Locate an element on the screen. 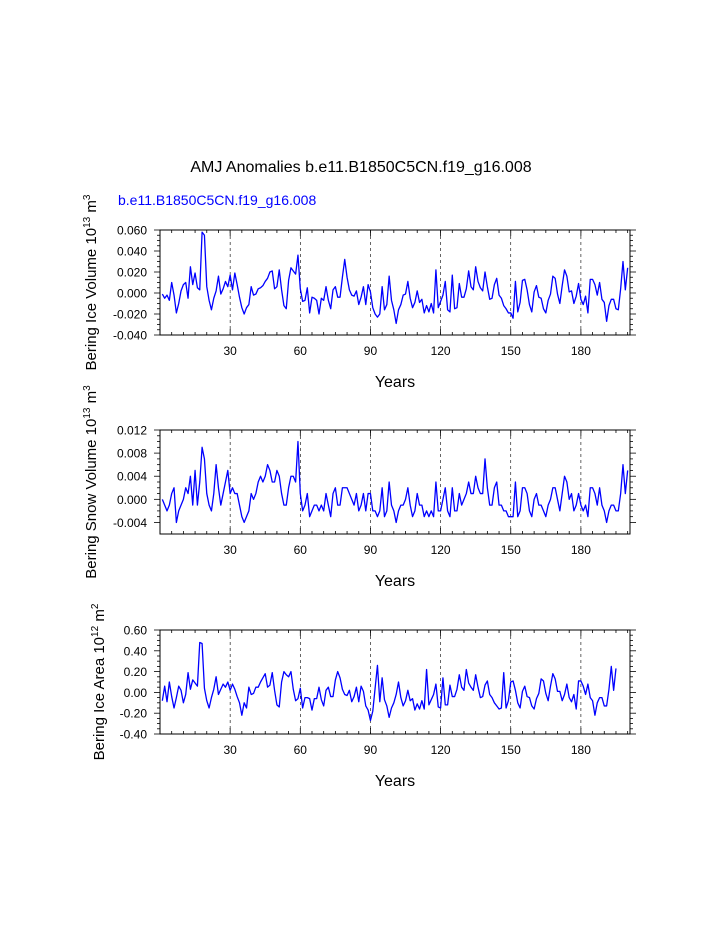 This screenshot has height=935, width=723. y-axis-label-exp1: 12 is located at coordinates (95, 631).